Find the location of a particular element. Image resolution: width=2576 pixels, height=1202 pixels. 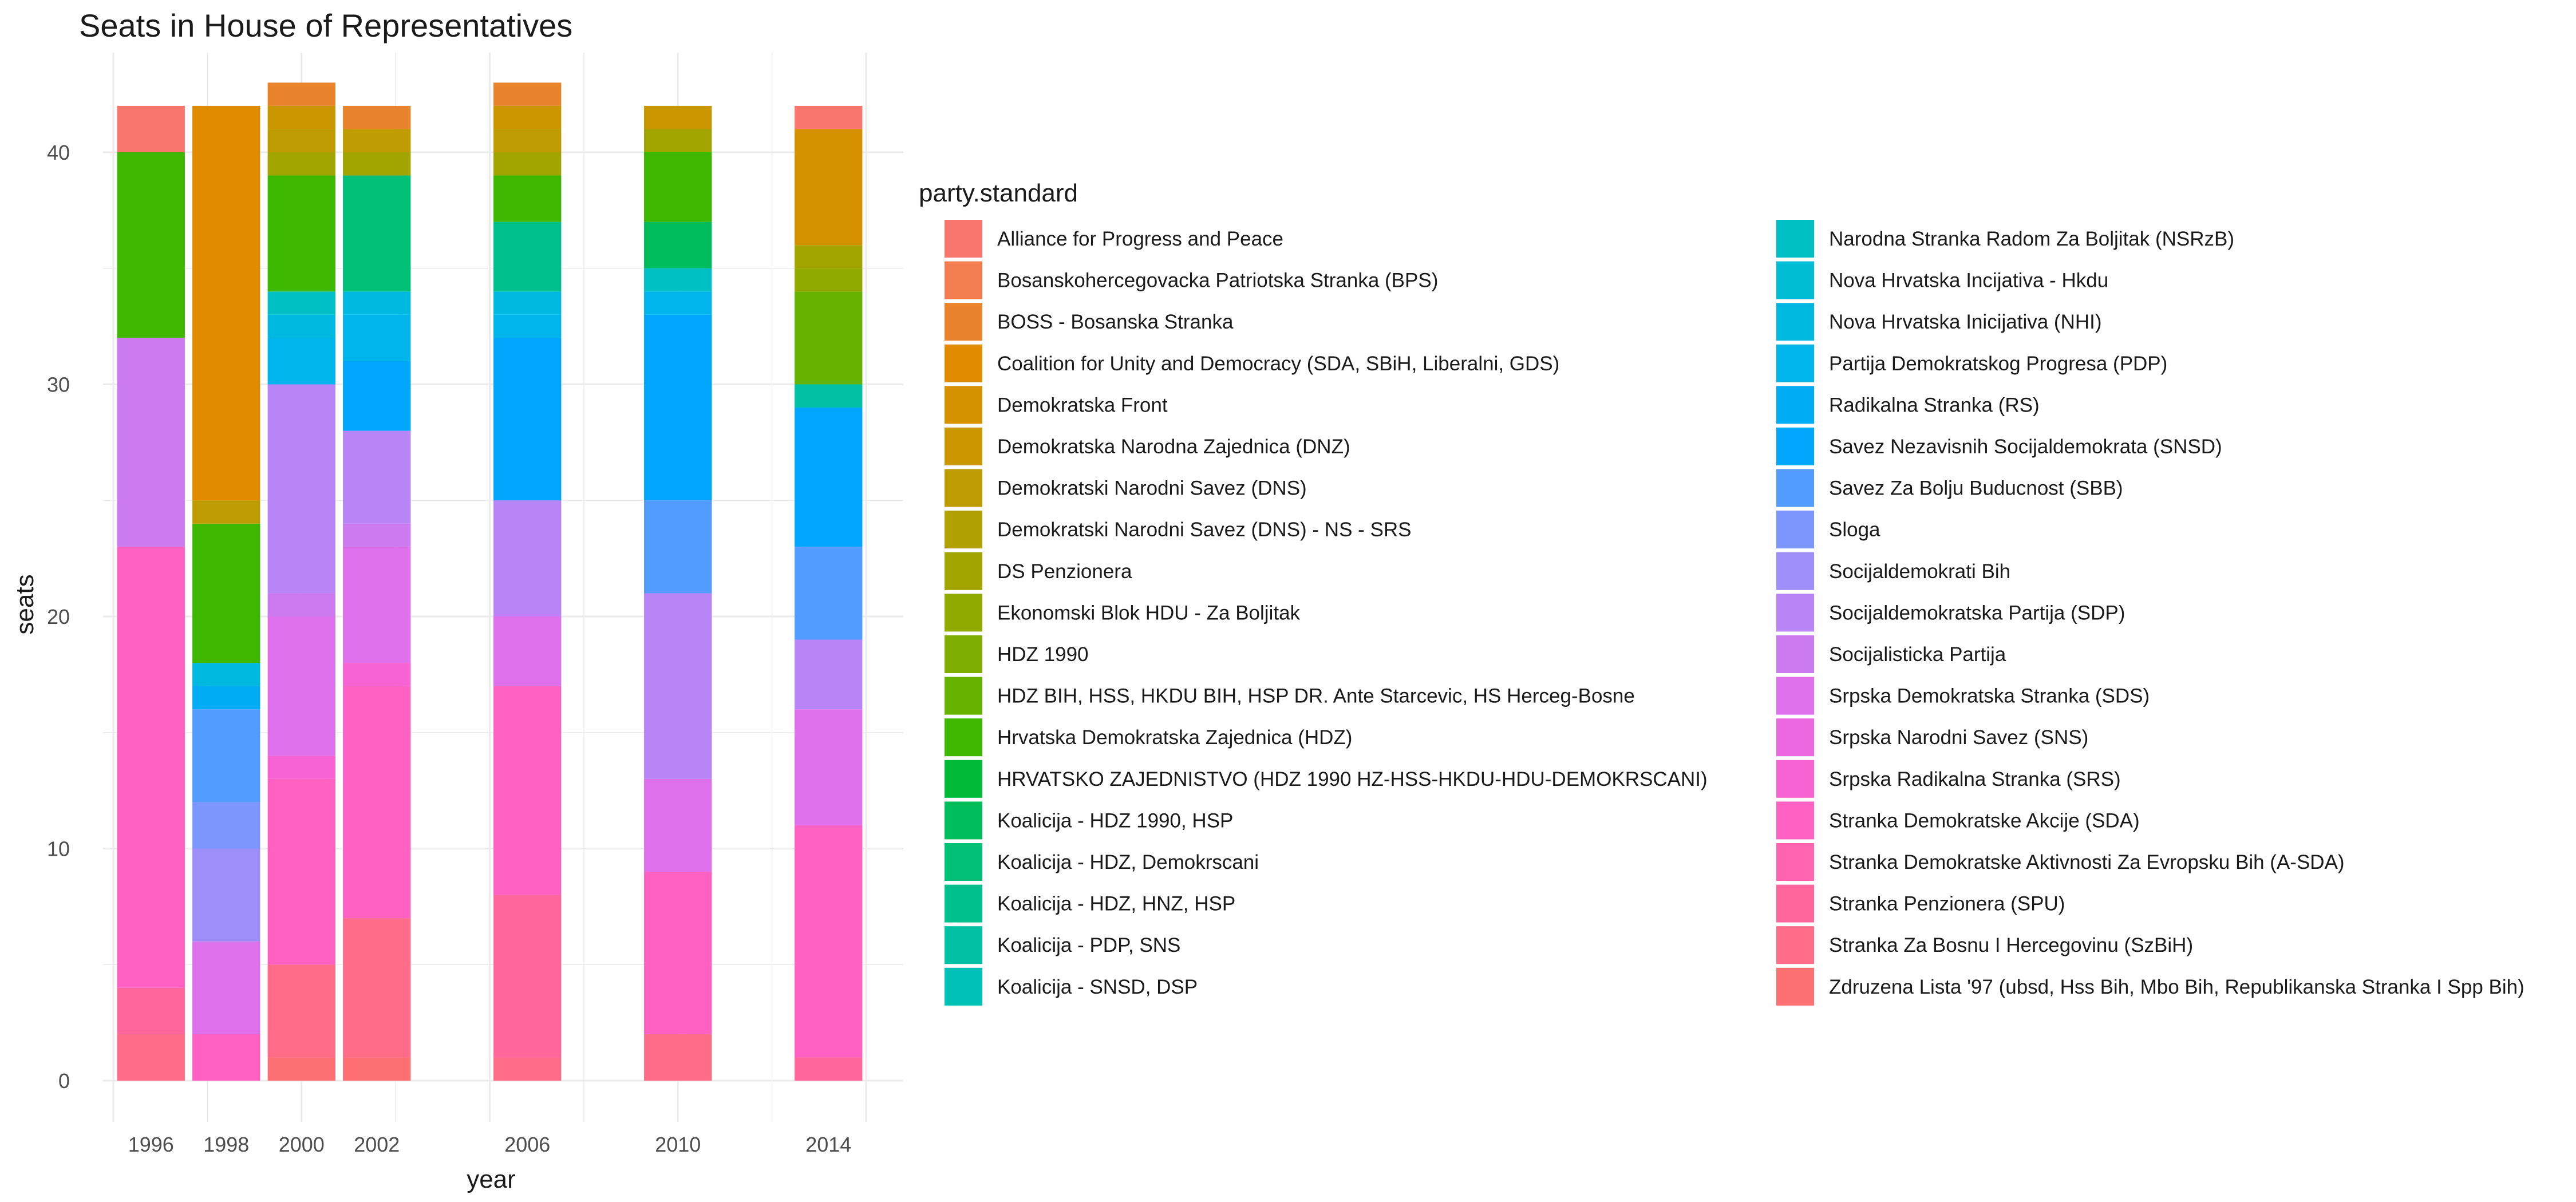

legend-label: Koalicija - PDP, SNS is located at coordinates (1088, 945).